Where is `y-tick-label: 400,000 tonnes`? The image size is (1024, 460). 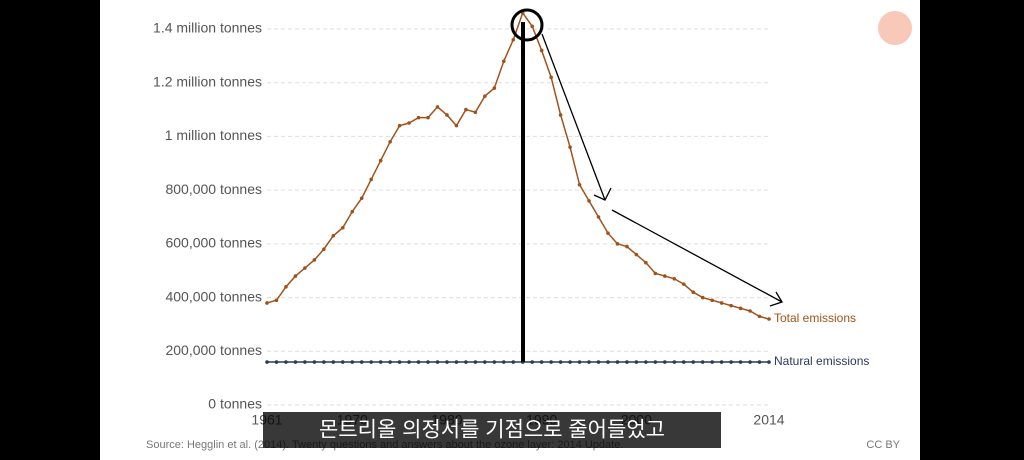
y-tick-label: 400,000 tonnes is located at coordinates (213, 296).